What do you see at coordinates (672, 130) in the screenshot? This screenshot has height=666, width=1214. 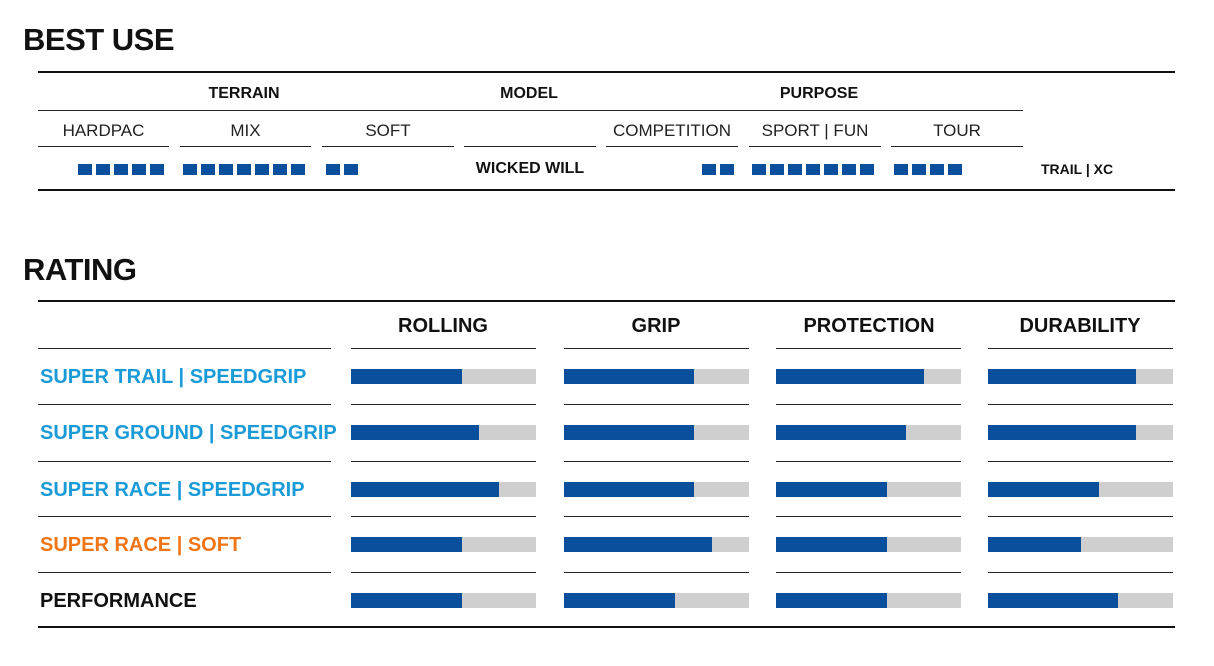 I see `col-competition: COMPETITION` at bounding box center [672, 130].